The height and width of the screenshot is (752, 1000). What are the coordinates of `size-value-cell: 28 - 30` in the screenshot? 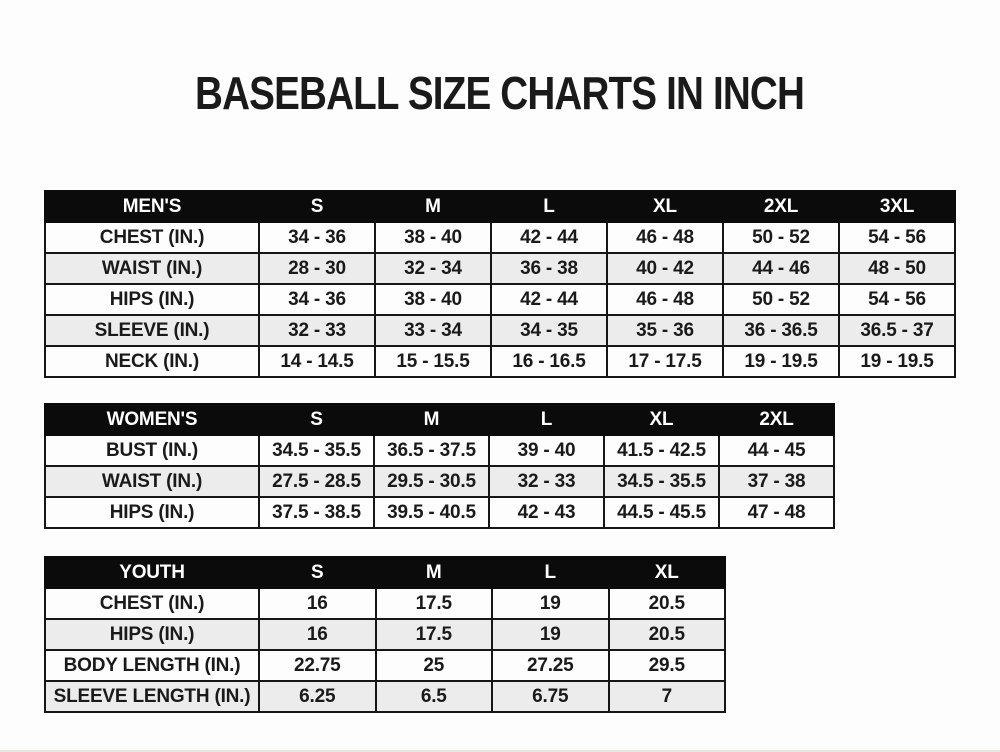 It's located at (317, 268).